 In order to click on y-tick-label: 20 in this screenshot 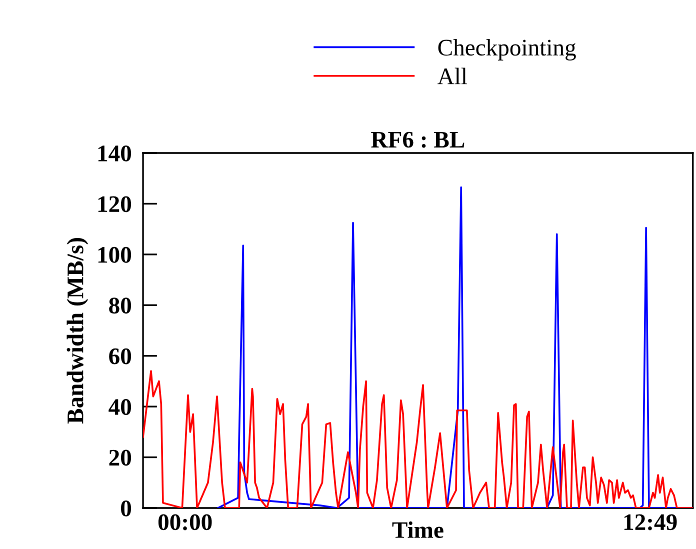, I will do `click(120, 458)`.